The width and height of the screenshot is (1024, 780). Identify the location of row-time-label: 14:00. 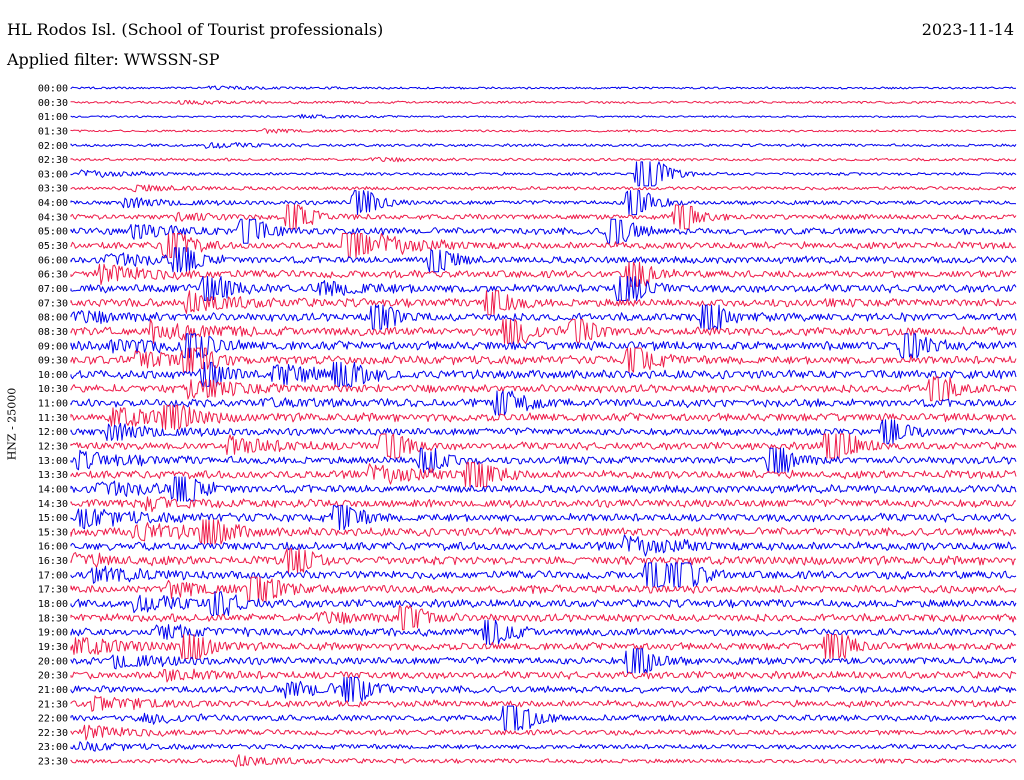
(53, 489).